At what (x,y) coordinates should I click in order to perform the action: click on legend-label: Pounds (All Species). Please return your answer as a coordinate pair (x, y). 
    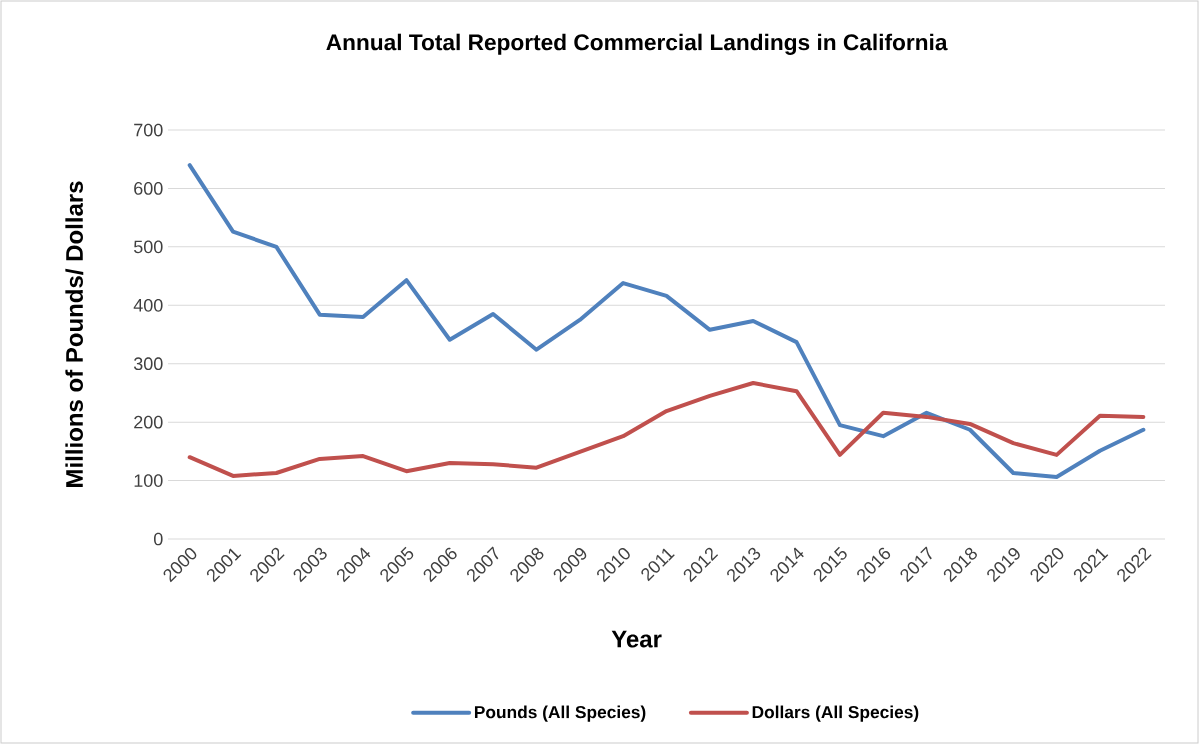
    Looking at the image, I should click on (560, 713).